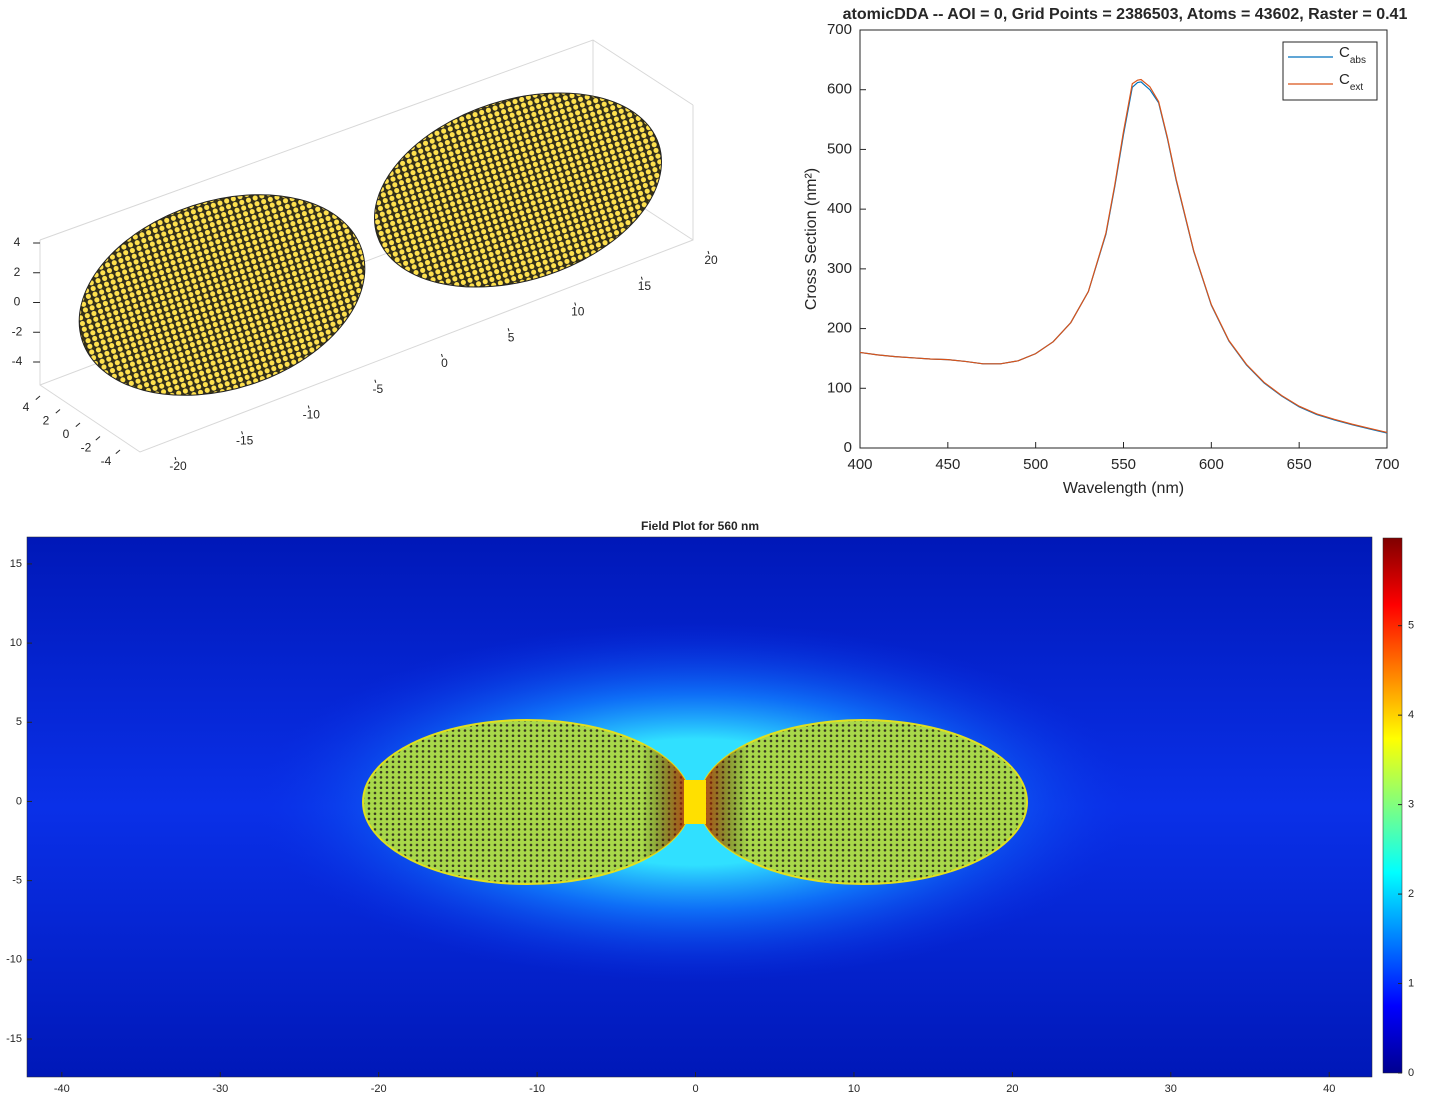 This screenshot has width=1448, height=1095. Describe the element at coordinates (16, 564) in the screenshot. I see `y-tick-label: 15` at that location.